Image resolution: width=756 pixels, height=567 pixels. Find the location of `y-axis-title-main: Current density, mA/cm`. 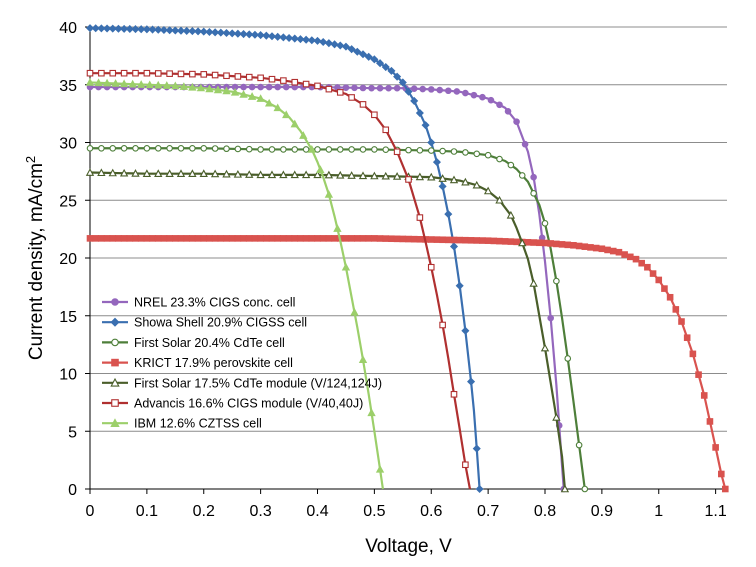

y-axis-title-main: Current density, mA/cm is located at coordinates (36, 261).